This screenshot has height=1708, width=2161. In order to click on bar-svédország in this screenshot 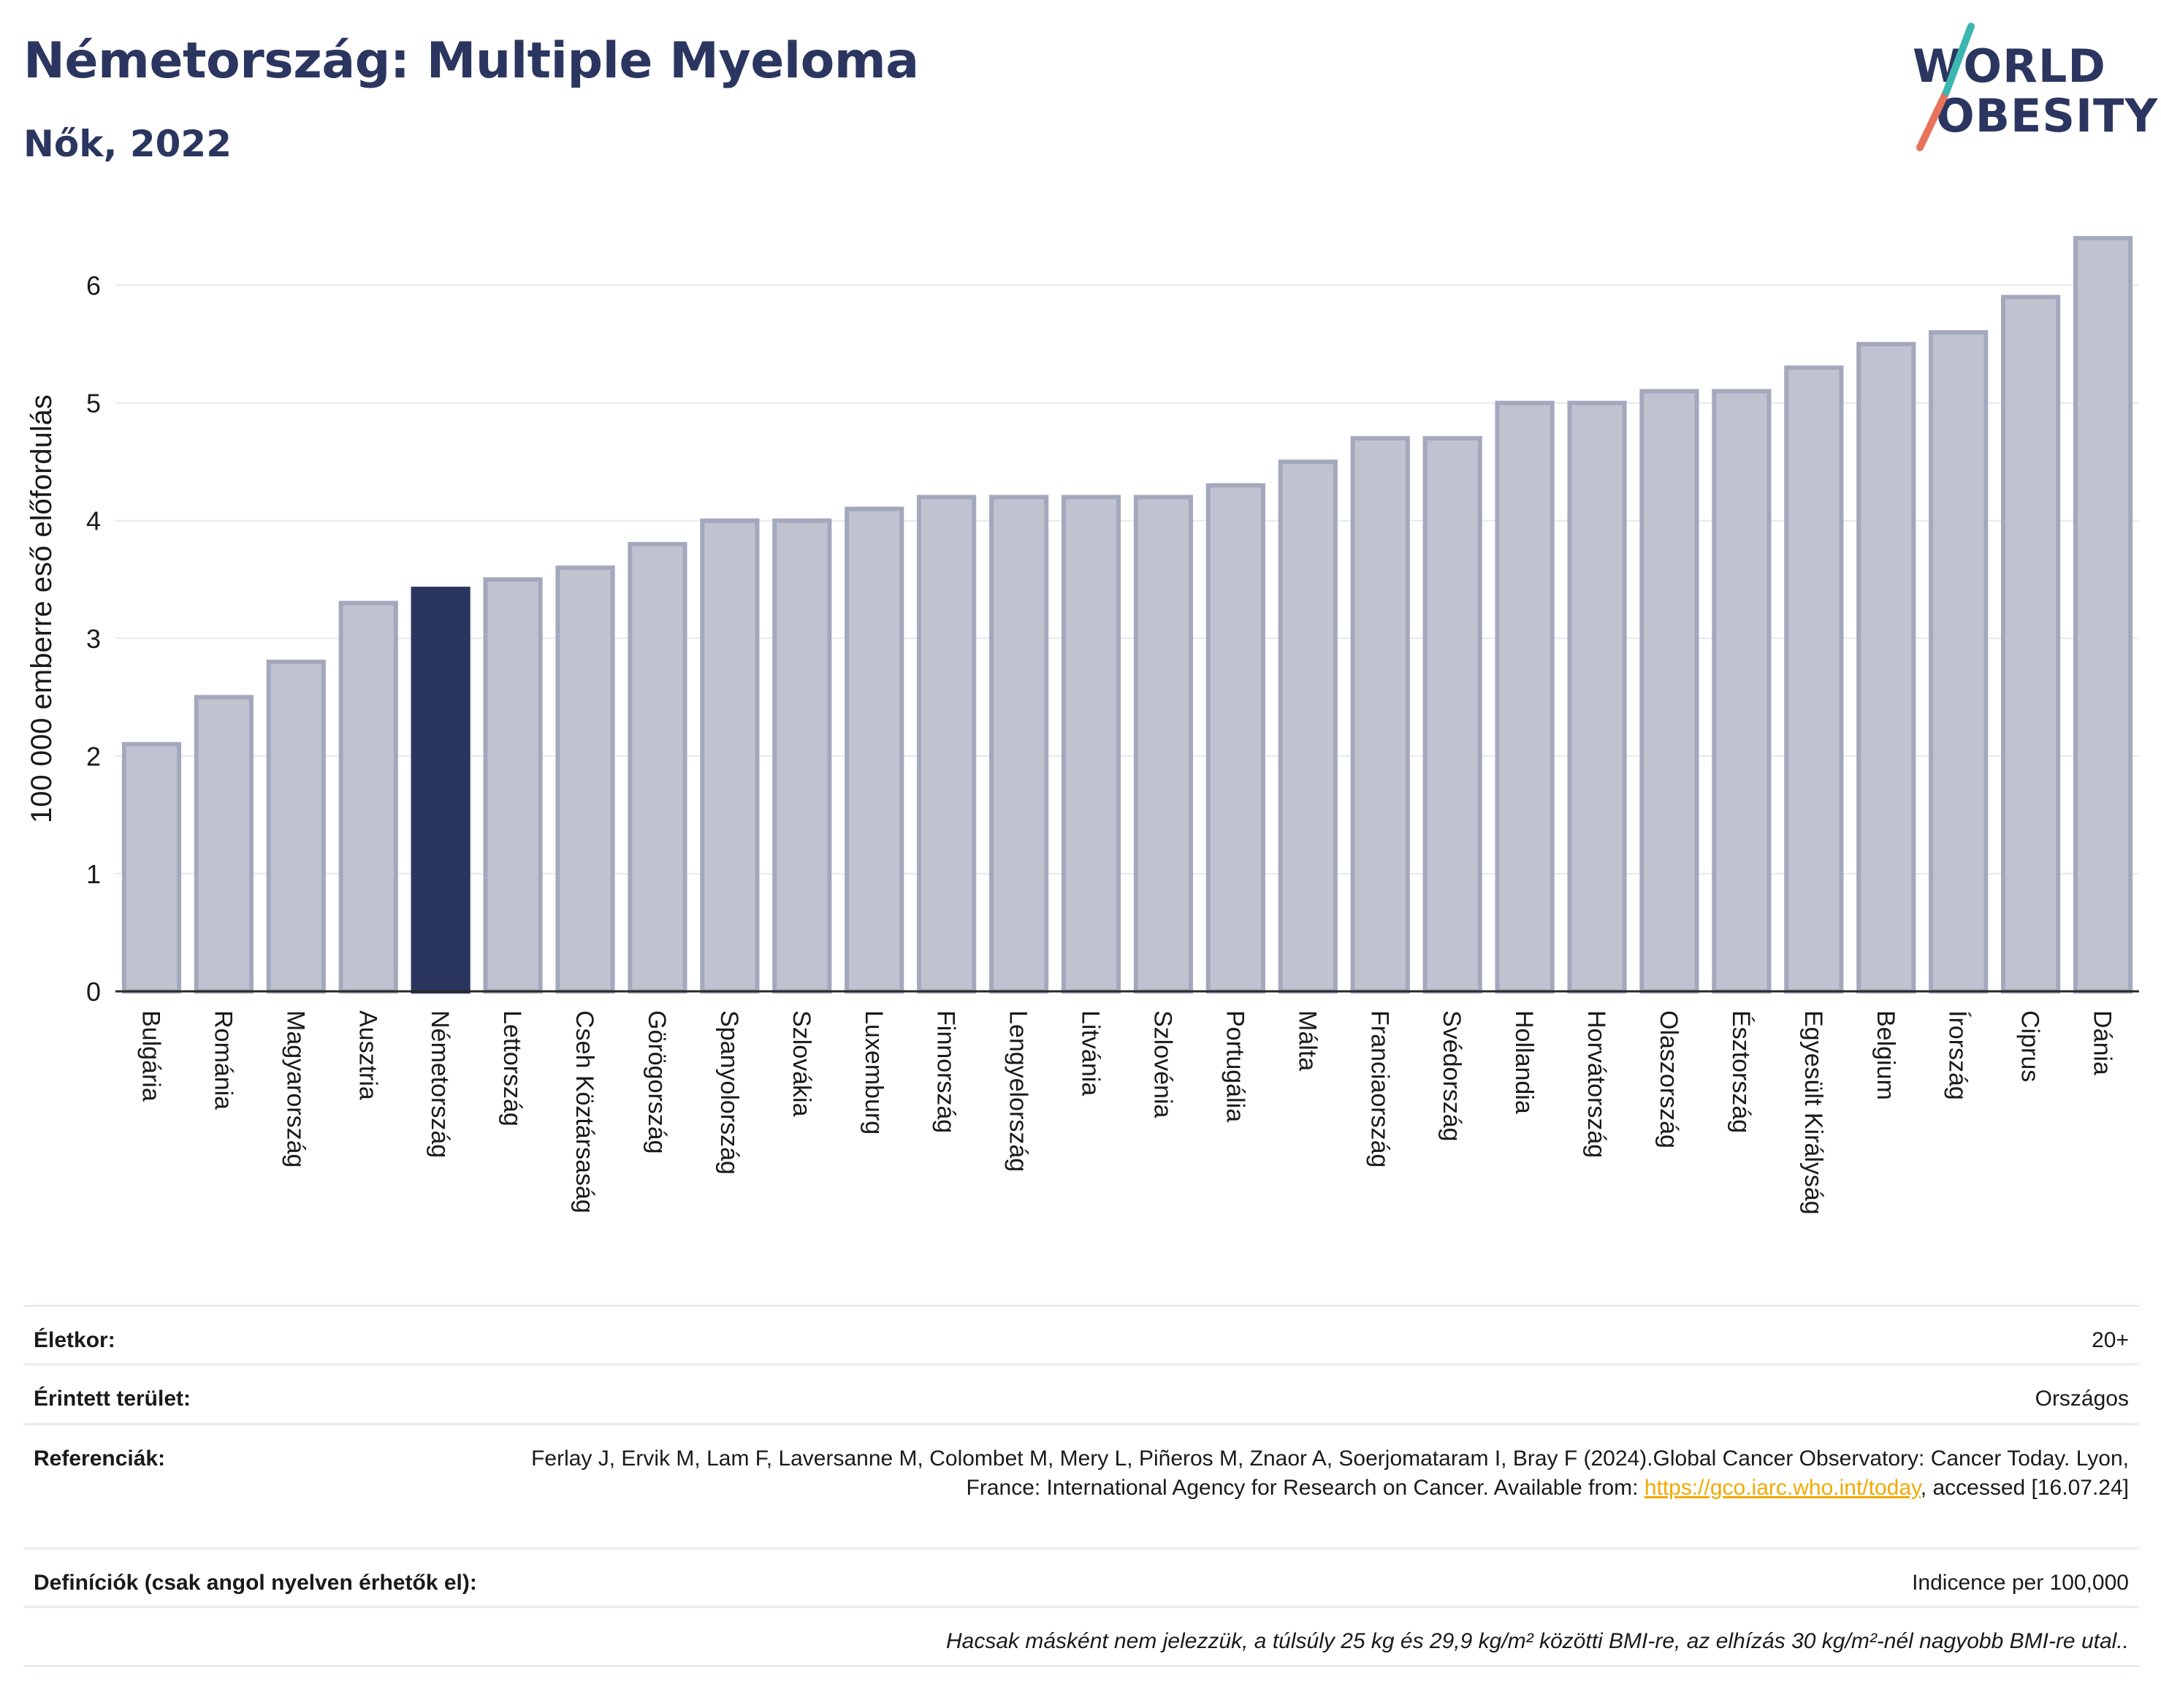, I will do `click(1452, 714)`.